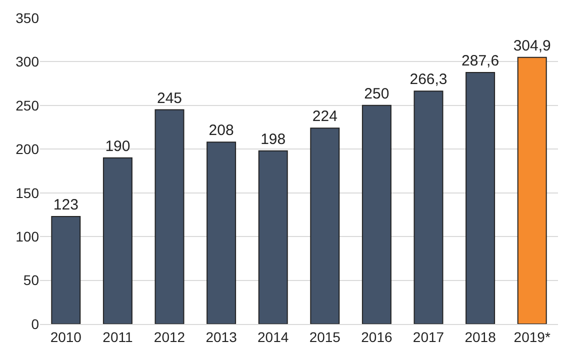  Describe the element at coordinates (170, 336) in the screenshot. I see `x-tick-label: 2012` at that location.